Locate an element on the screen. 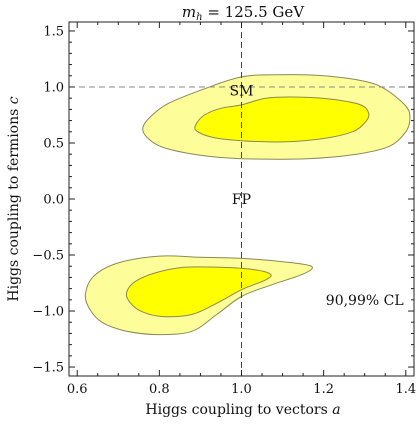  contour-90cl-positive-c is located at coordinates (282, 119).